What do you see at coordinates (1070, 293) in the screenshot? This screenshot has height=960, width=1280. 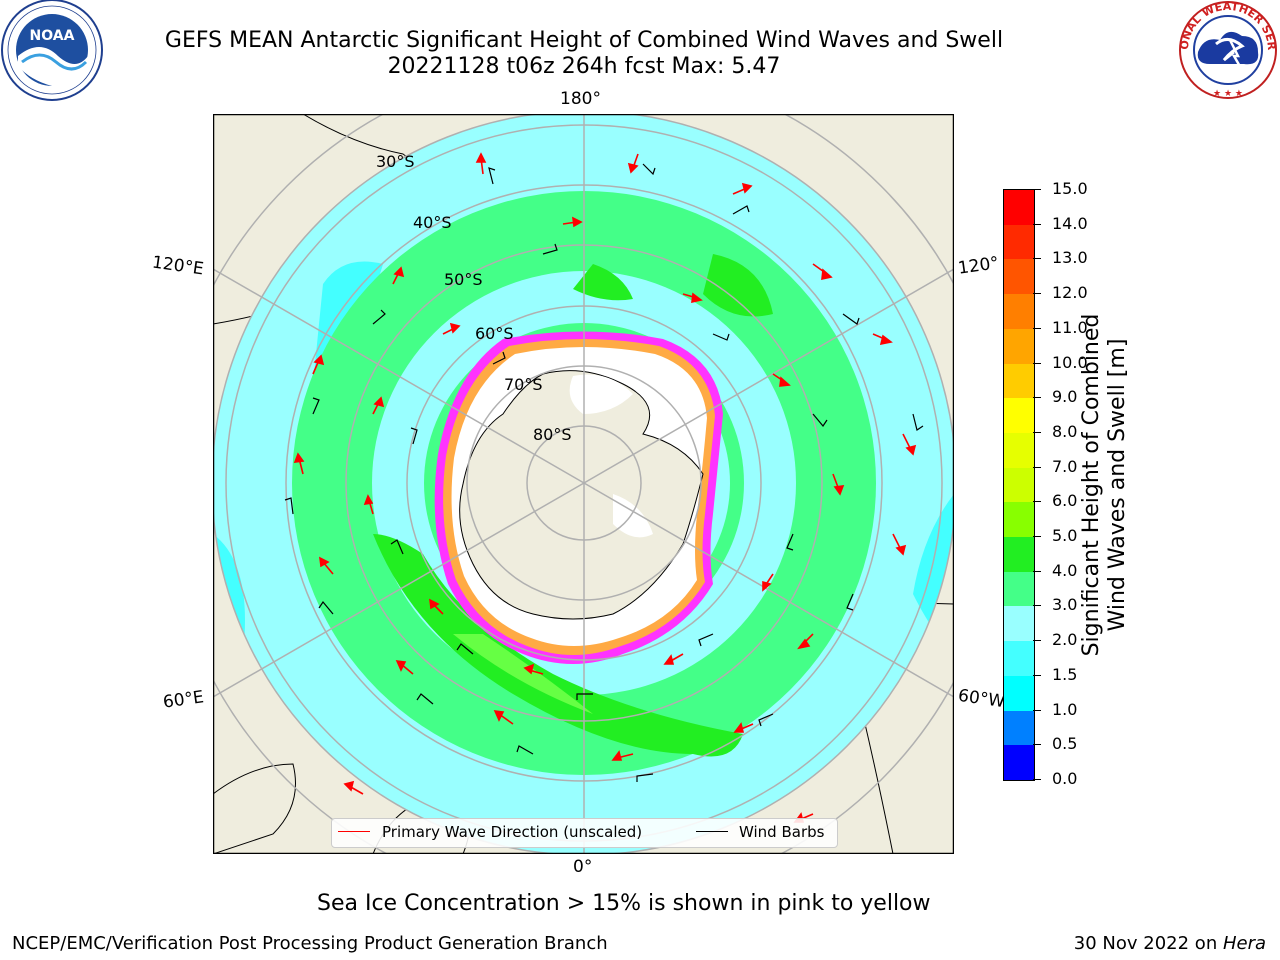 I see `colorbar-tick-label: 12.0` at bounding box center [1070, 293].